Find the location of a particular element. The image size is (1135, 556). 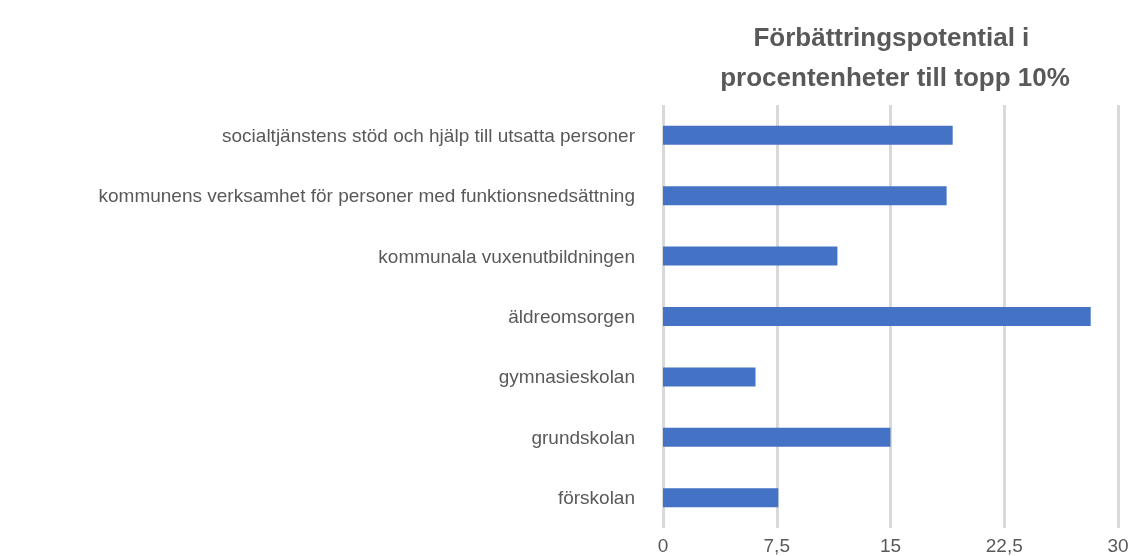

x-tick-label: 15 is located at coordinates (890, 545).